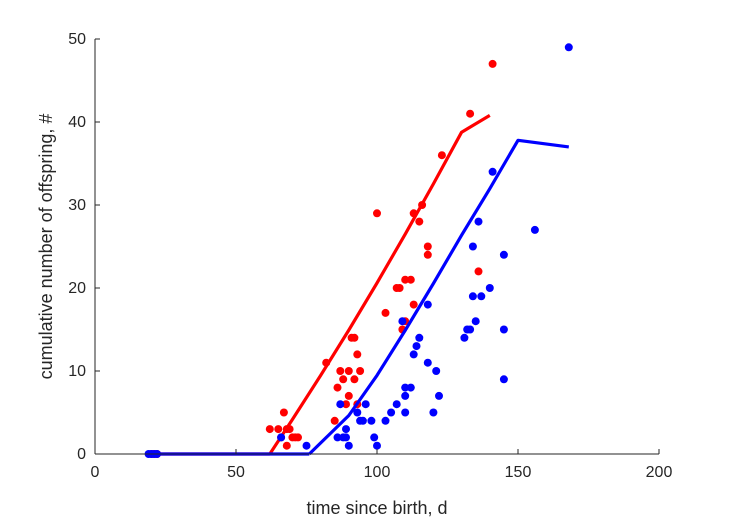 The width and height of the screenshot is (729, 521). I want to click on y-tick-label: 20, so click(77, 288).